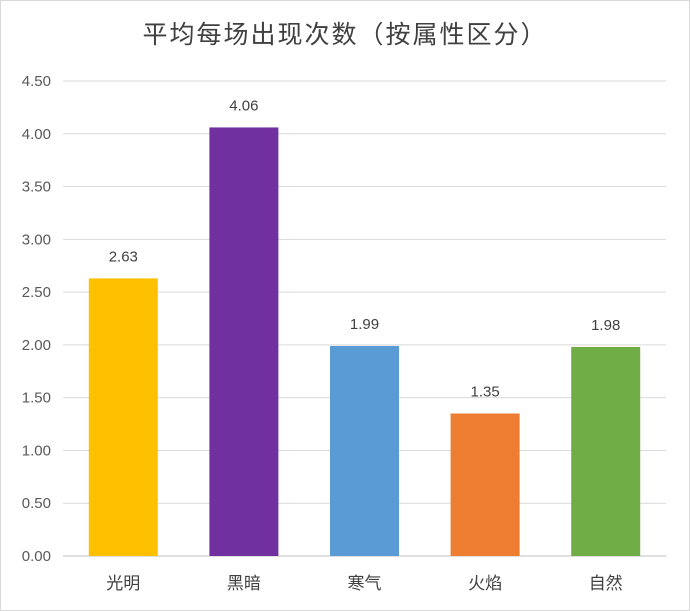  What do you see at coordinates (36, 239) in the screenshot?
I see `y-tick-label: 3.00` at bounding box center [36, 239].